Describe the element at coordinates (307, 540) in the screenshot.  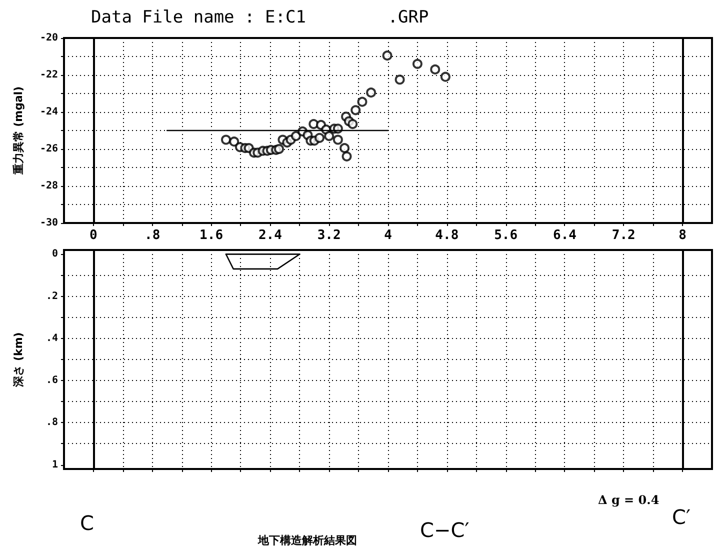
I see `text: 地下構造解析結果図` at that location.